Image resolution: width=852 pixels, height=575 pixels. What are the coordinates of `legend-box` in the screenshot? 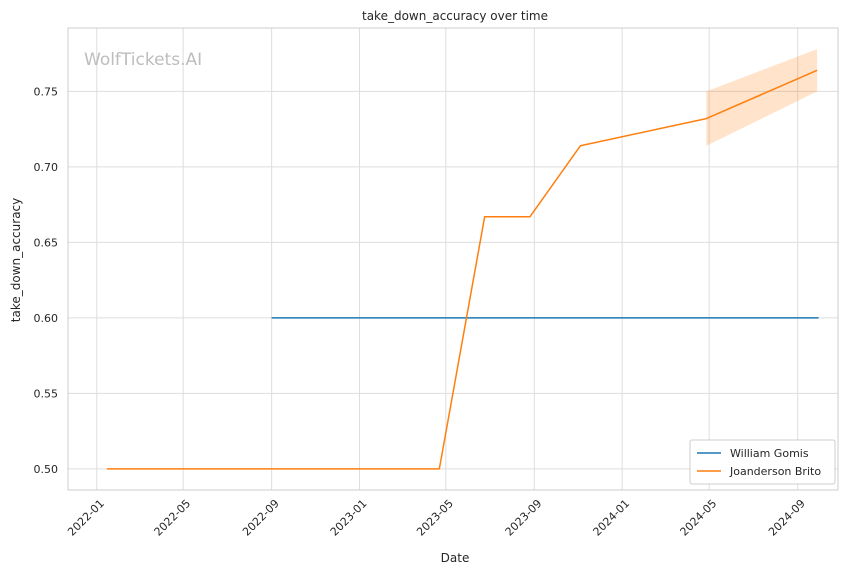 It's located at (762, 462).